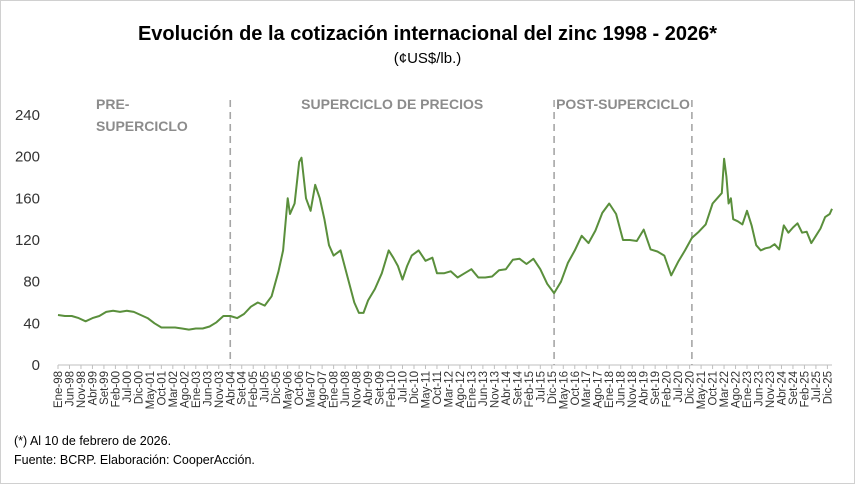 This screenshot has width=855, height=484. Describe the element at coordinates (113, 104) in the screenshot. I see `period-label: PRE-` at that location.